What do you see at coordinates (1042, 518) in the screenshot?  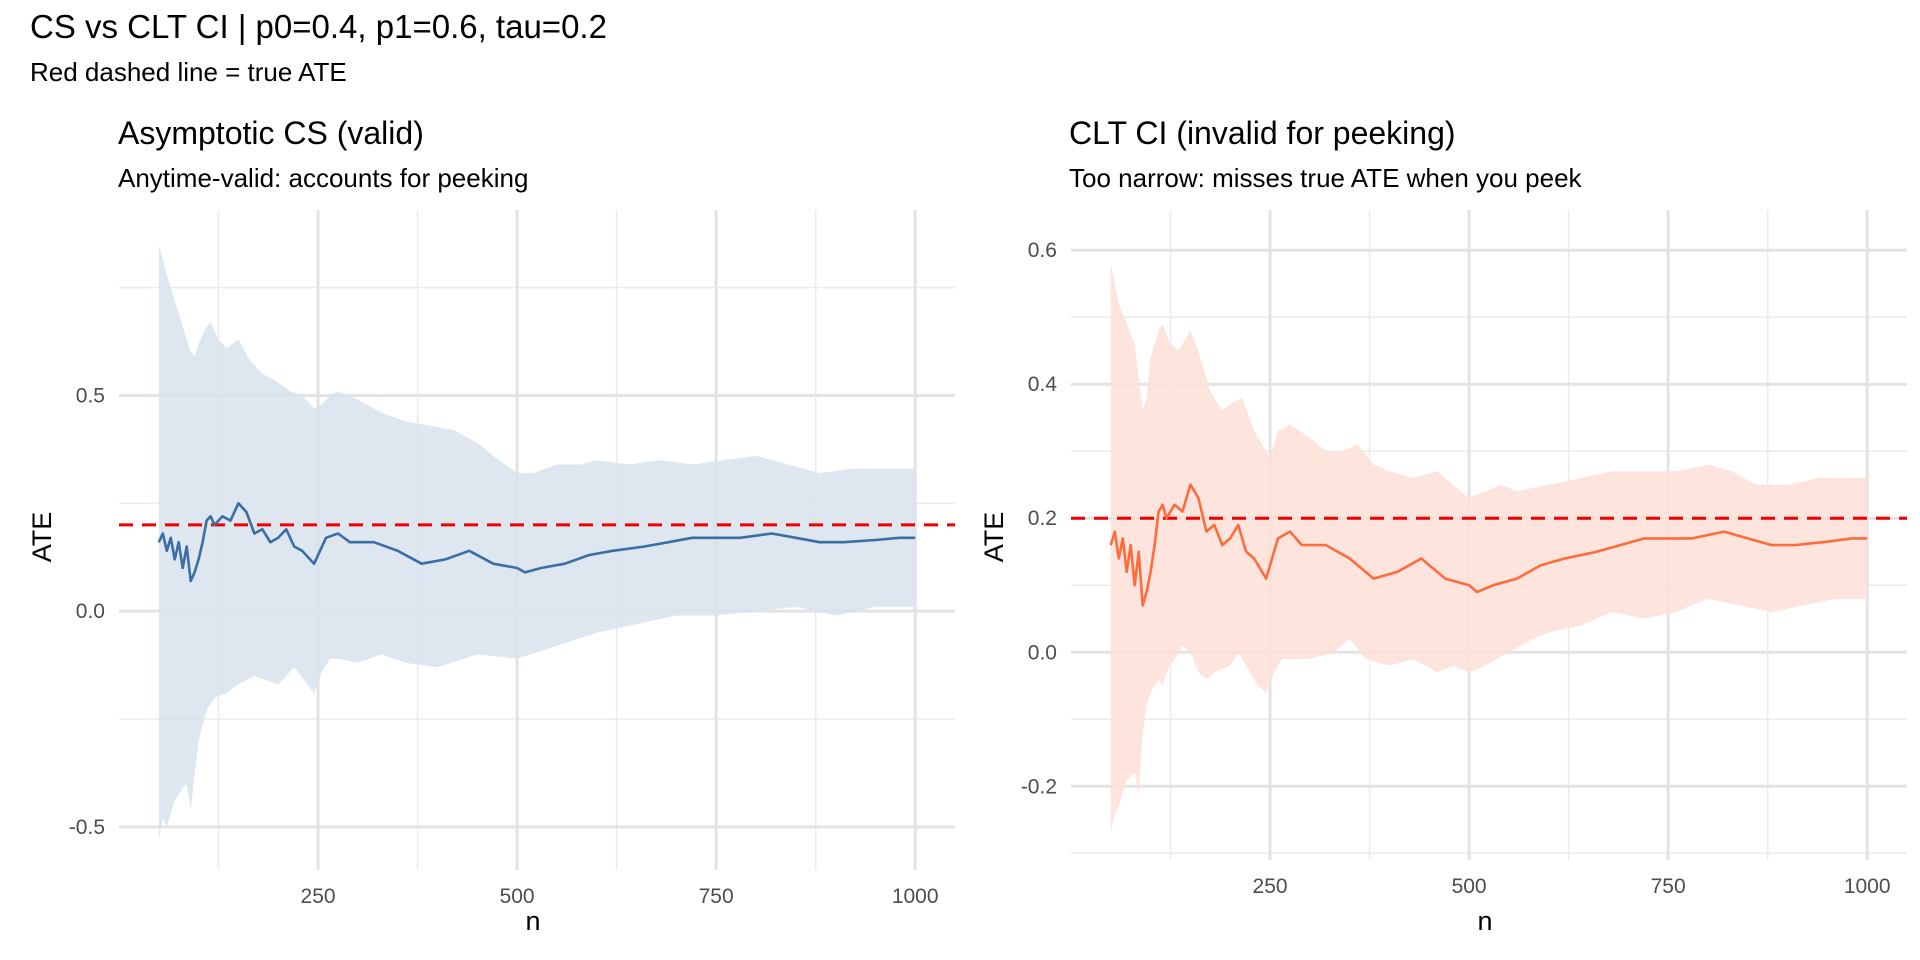 I see `y-tick-label: 0.2` at bounding box center [1042, 518].